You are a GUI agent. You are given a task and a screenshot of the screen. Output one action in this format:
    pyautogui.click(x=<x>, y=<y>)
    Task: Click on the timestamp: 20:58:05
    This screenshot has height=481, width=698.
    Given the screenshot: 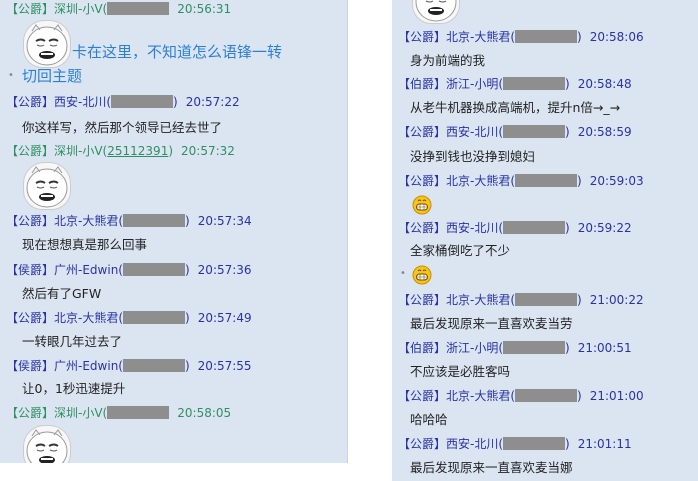 What is the action you would take?
    pyautogui.click(x=204, y=413)
    